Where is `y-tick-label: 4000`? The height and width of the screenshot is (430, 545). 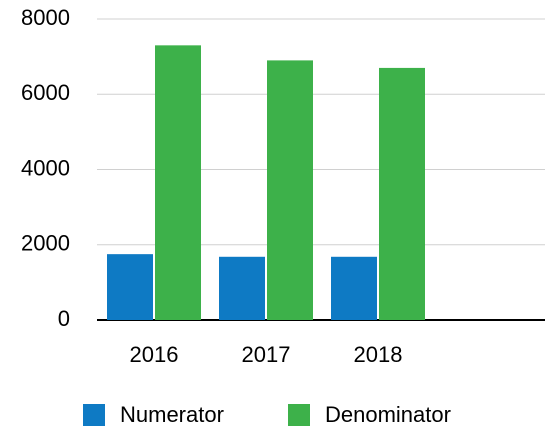
y-tick-label: 4000 is located at coordinates (45, 167).